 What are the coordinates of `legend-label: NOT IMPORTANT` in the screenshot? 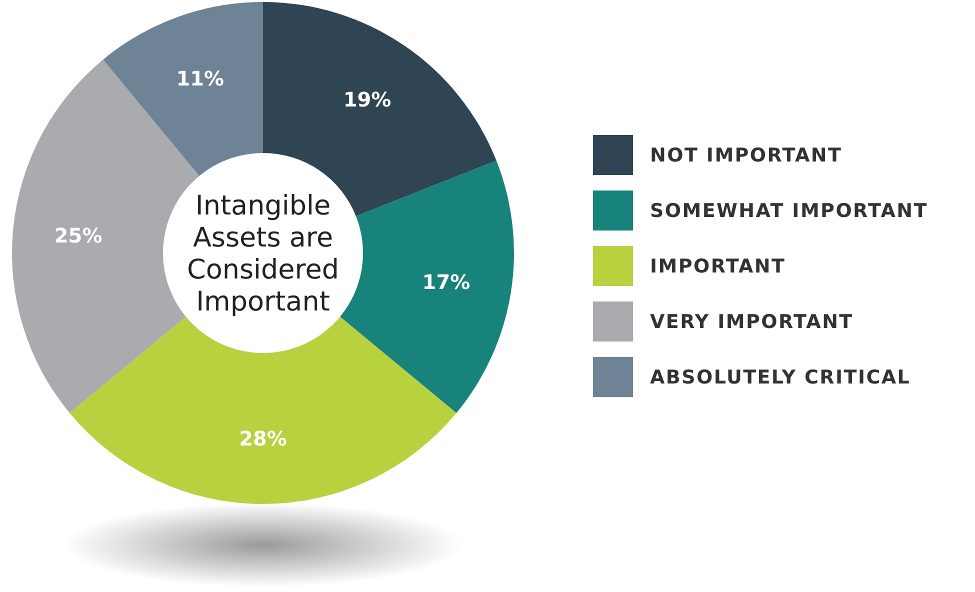 It's located at (746, 155).